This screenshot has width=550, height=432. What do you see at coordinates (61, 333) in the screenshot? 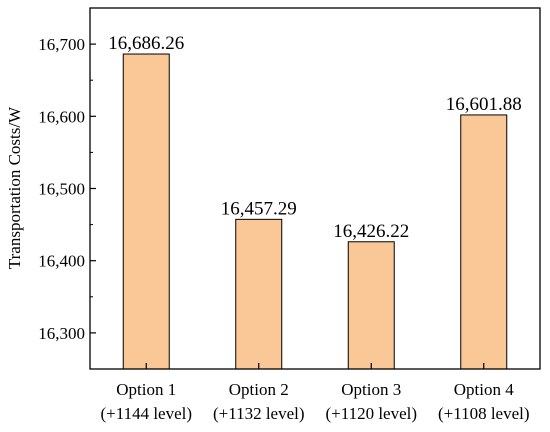
I see `y-tick-label: 16,300` at bounding box center [61, 333].